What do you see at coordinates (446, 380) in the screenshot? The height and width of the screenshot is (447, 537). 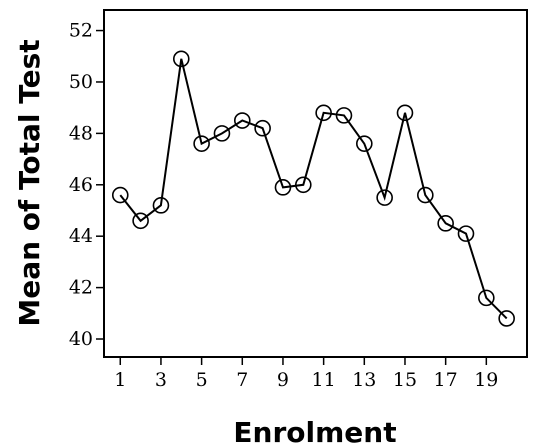 I see `x-tick-label: 17` at bounding box center [446, 380].